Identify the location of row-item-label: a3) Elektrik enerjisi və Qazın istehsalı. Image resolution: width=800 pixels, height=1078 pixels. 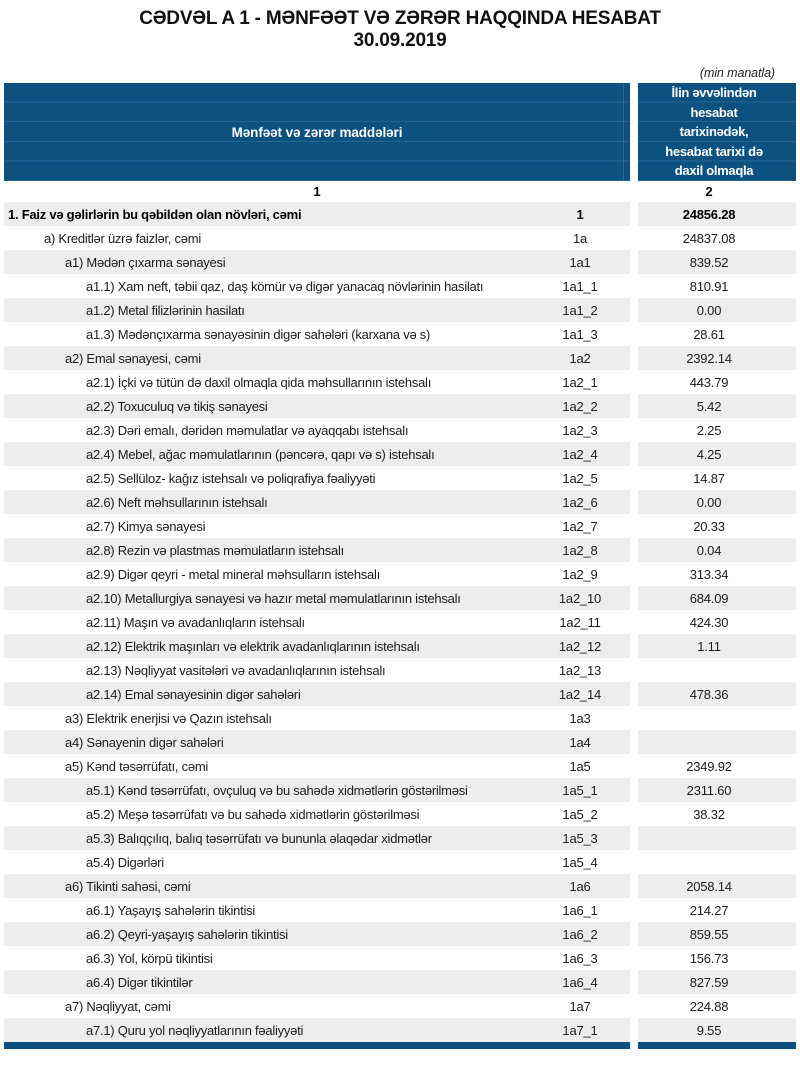
(168, 718).